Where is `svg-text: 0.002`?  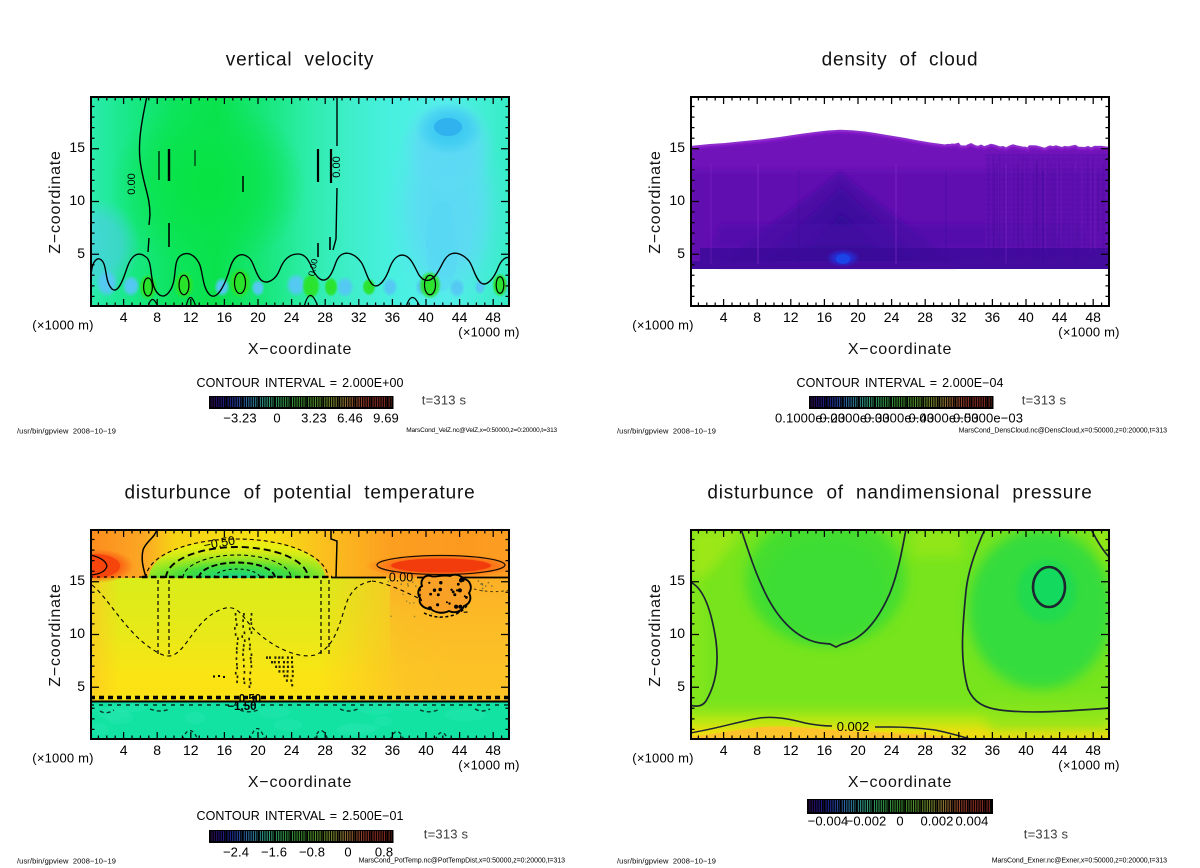 svg-text: 0.002 is located at coordinates (853, 726).